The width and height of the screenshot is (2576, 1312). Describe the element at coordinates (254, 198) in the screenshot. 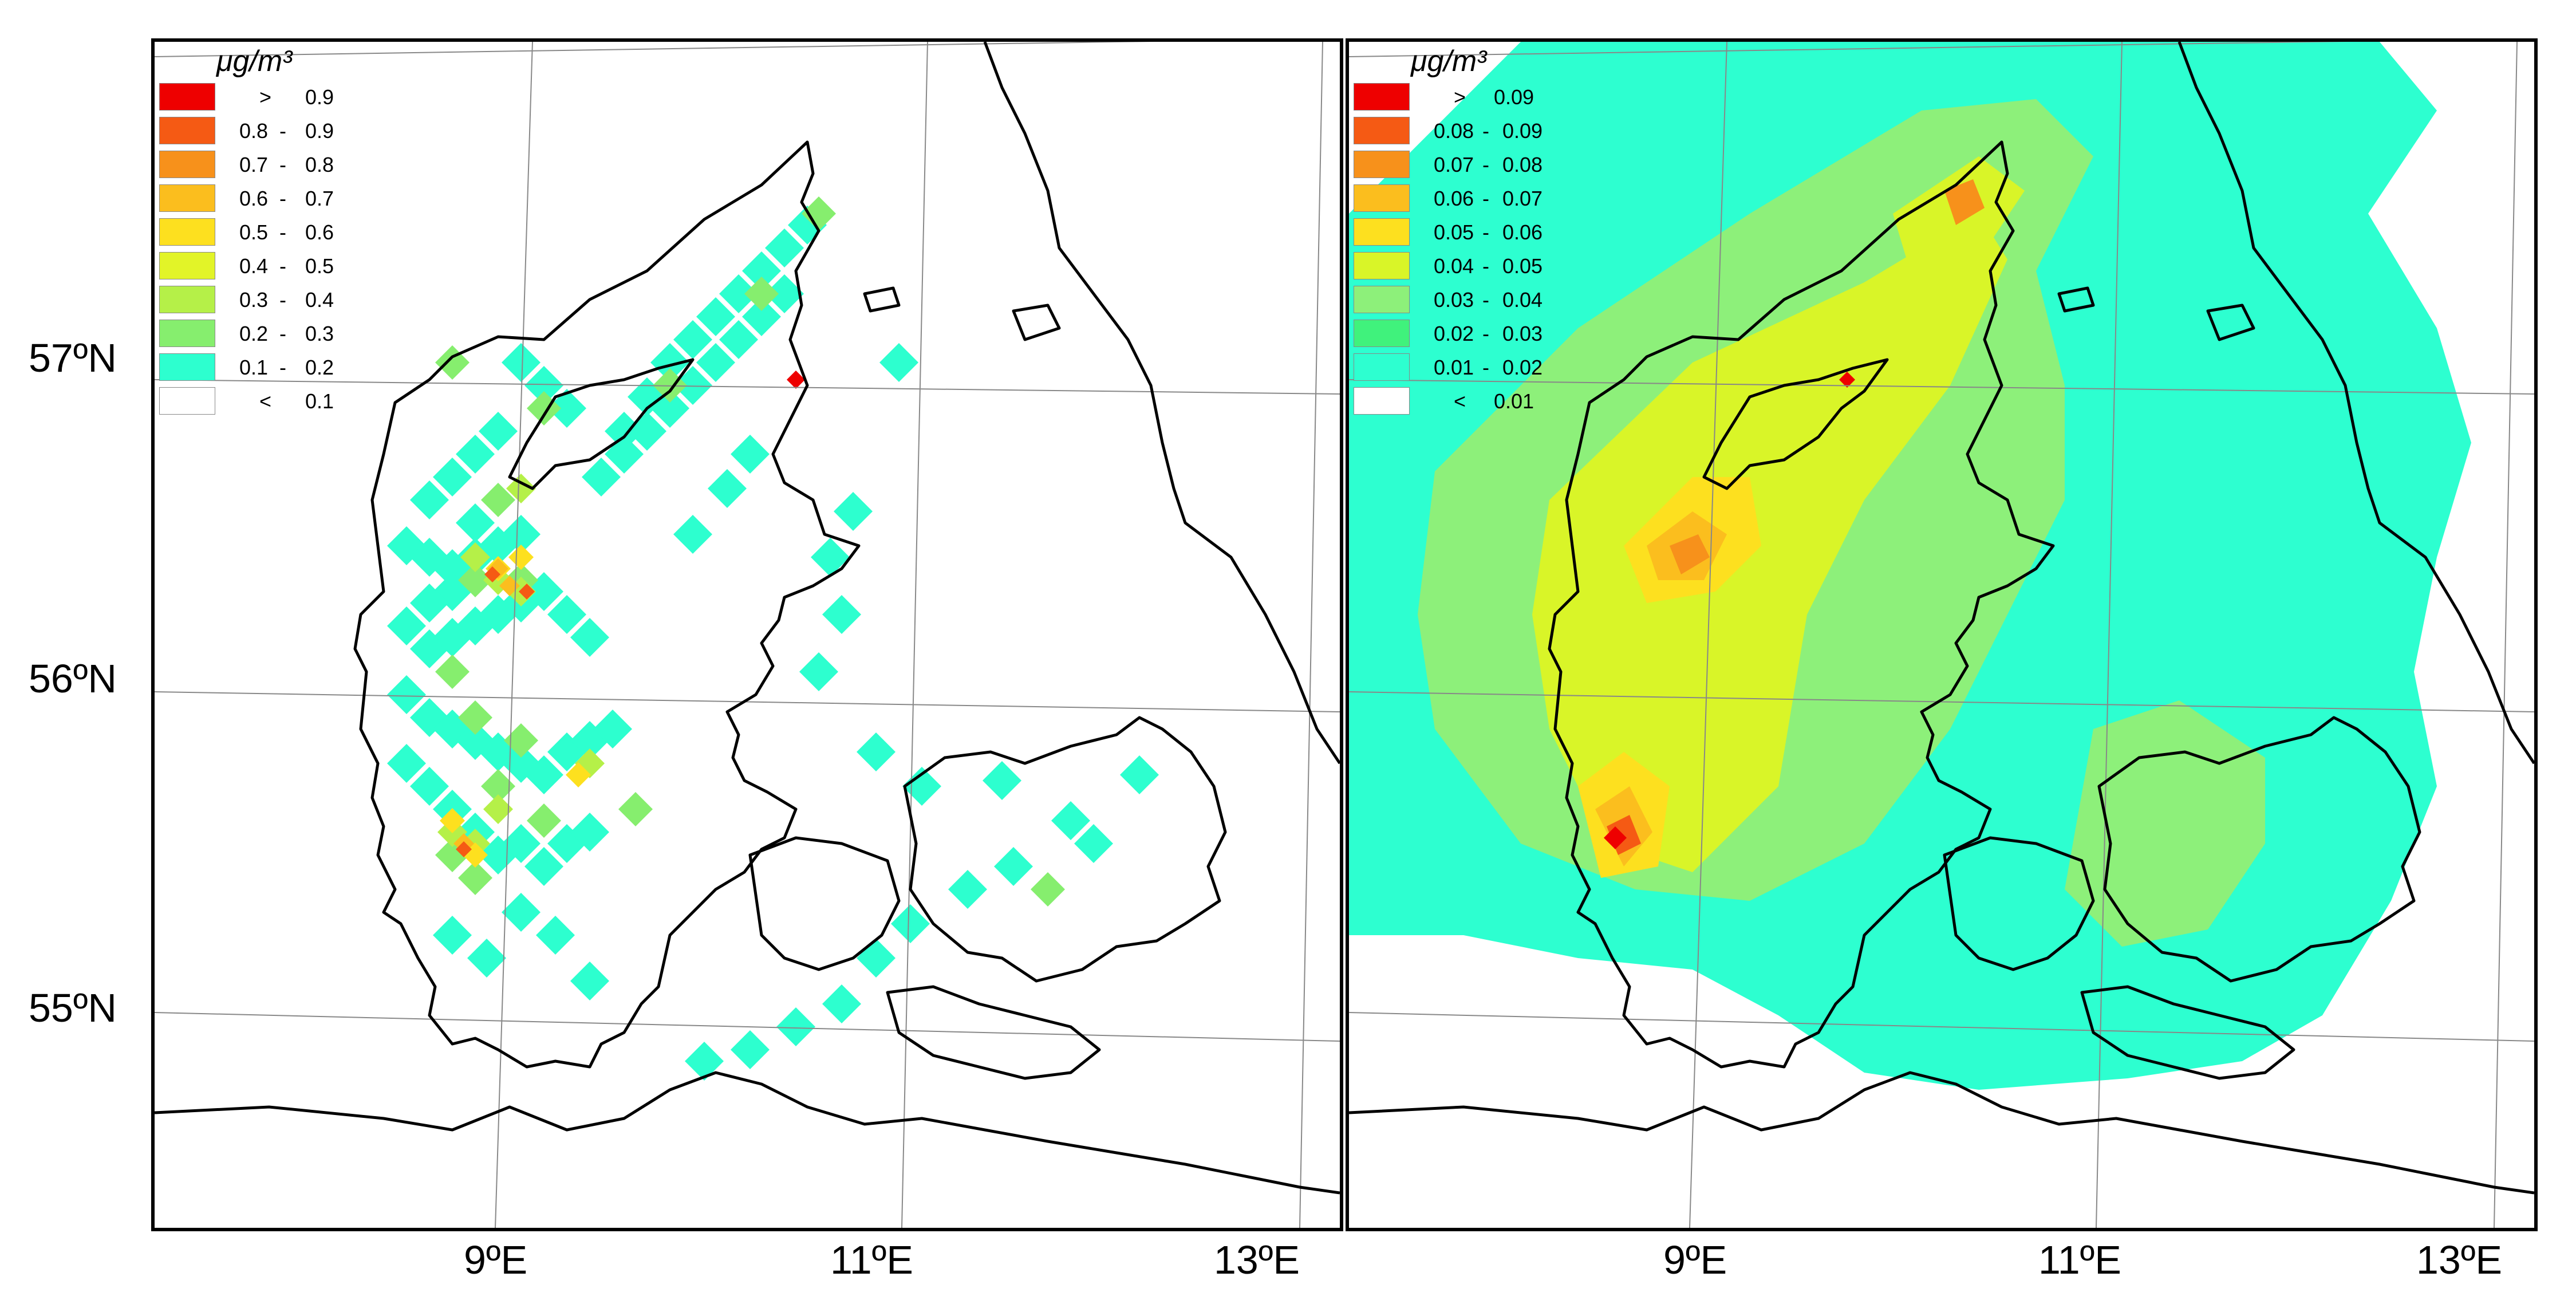

I see `legend-value-low: 0.6` at that location.